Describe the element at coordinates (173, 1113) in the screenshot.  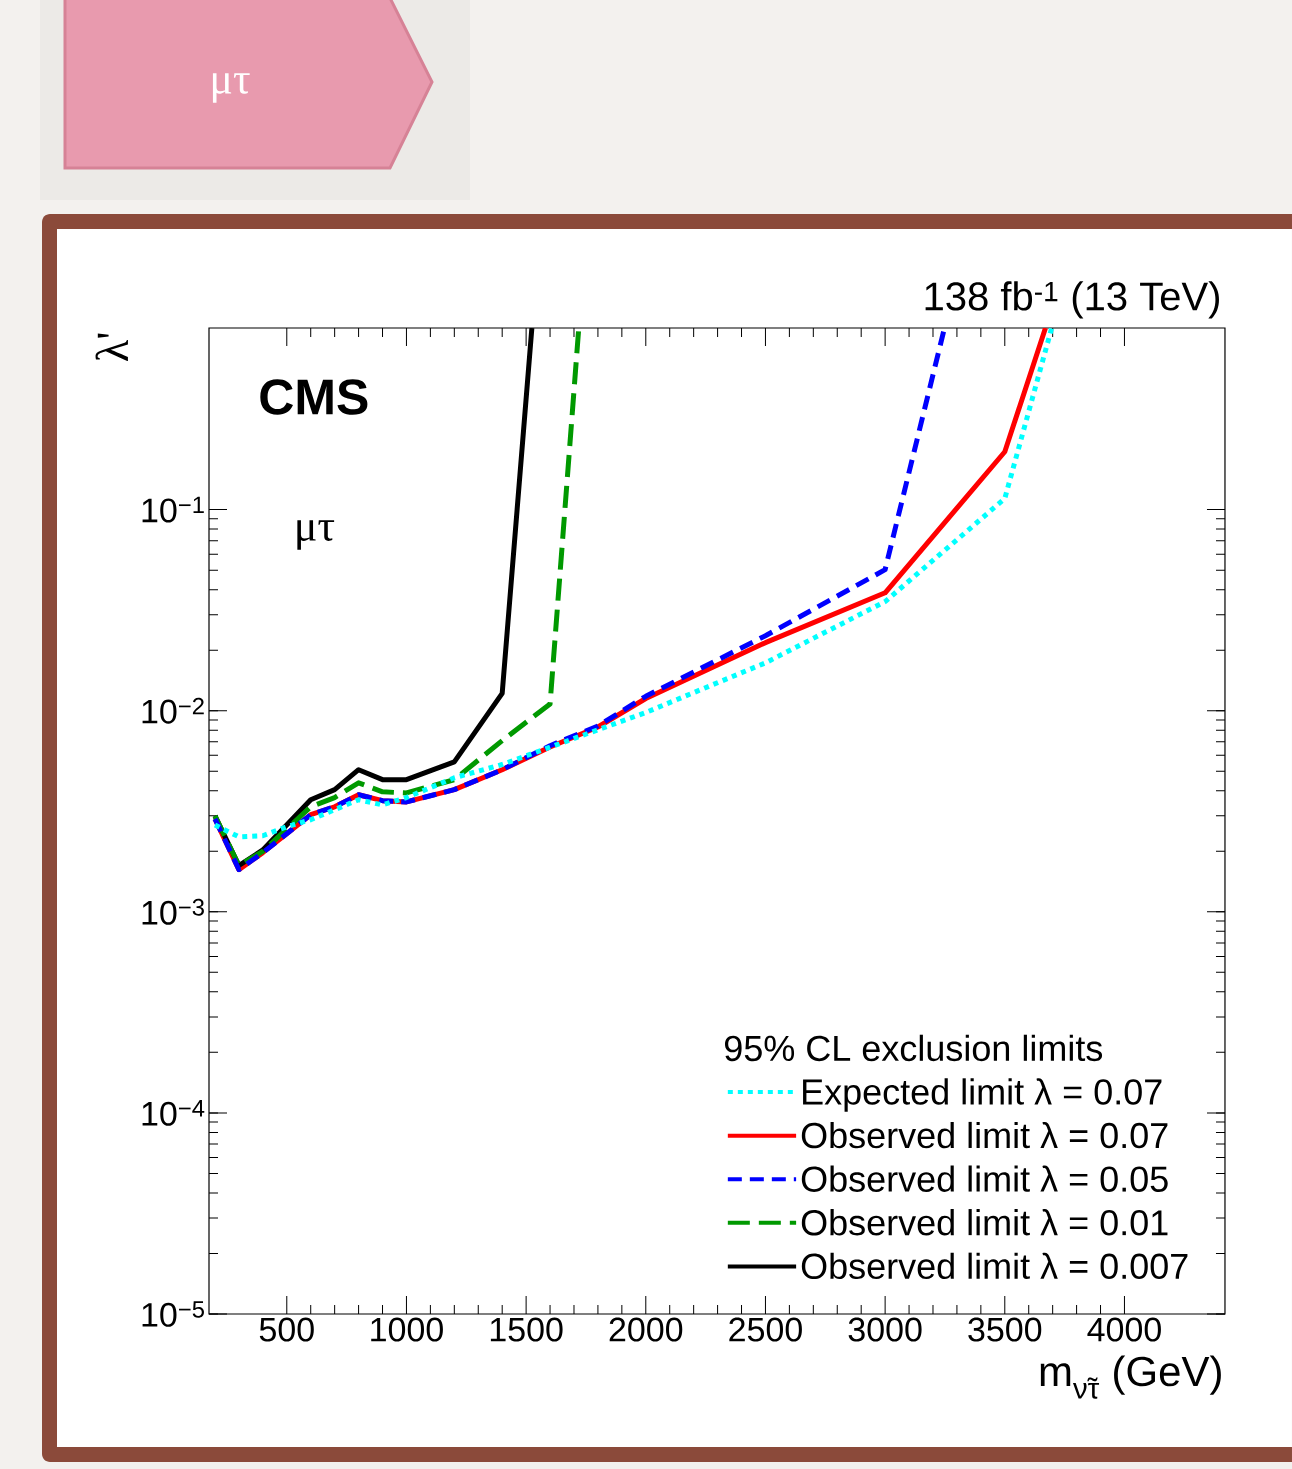
I see `y-tick-label: 10$^{−4}$` at that location.